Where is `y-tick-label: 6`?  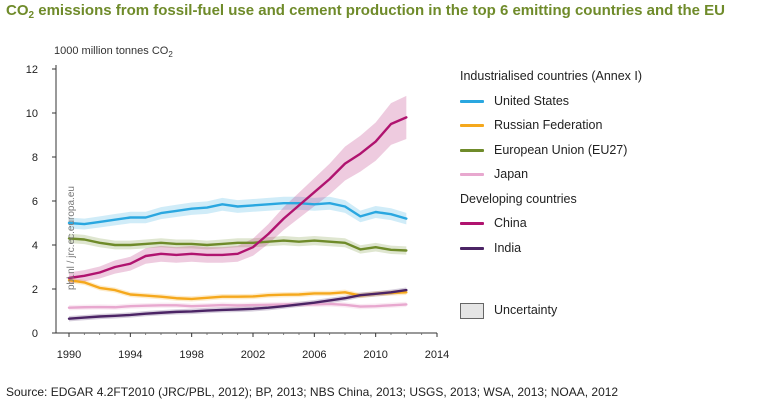
y-tick-label: 6 is located at coordinates (35, 202).